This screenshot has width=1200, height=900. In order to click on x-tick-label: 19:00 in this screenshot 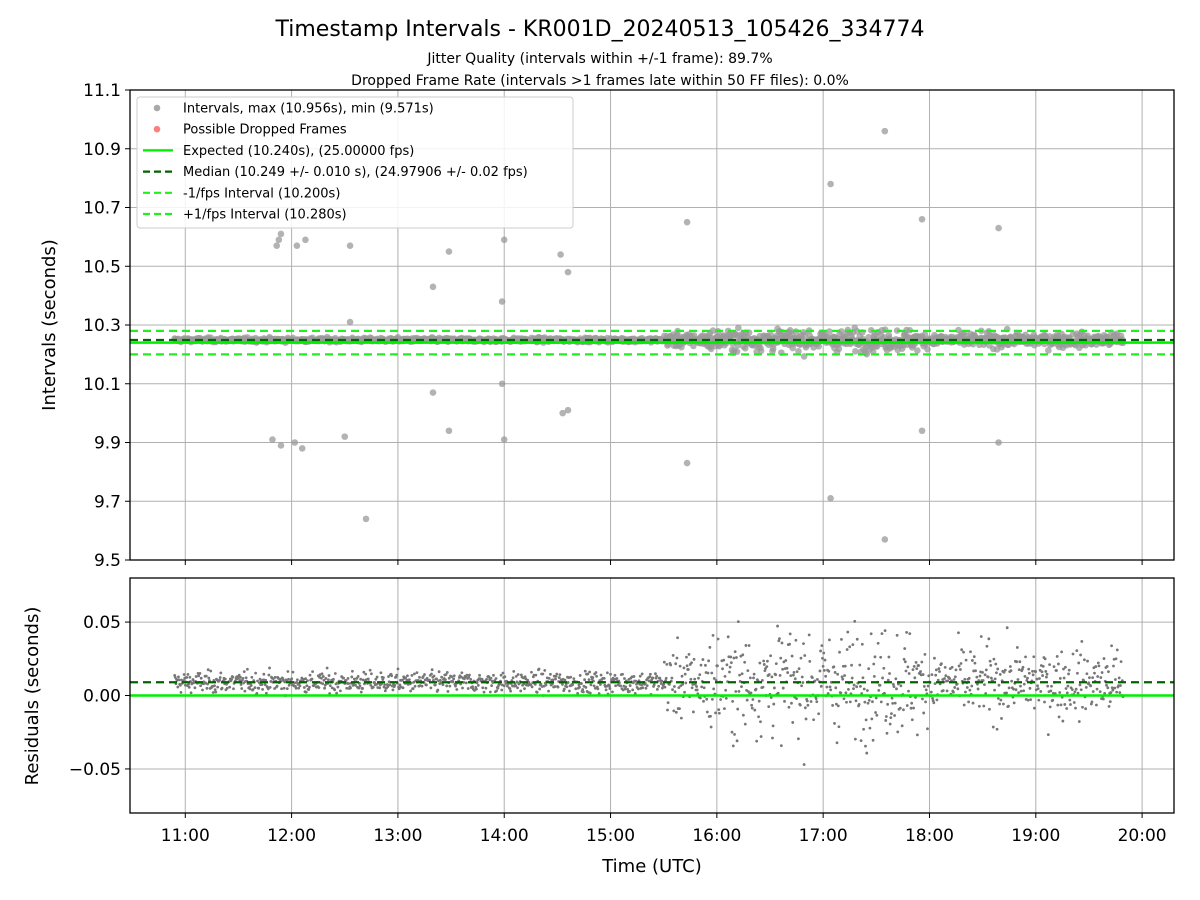, I will do `click(1035, 836)`.